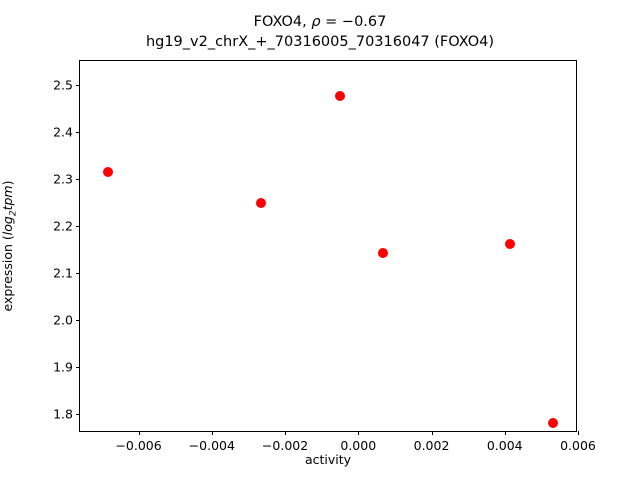 This screenshot has height=480, width=640. What do you see at coordinates (63, 226) in the screenshot?
I see `y-tick-label: 2.2` at bounding box center [63, 226].